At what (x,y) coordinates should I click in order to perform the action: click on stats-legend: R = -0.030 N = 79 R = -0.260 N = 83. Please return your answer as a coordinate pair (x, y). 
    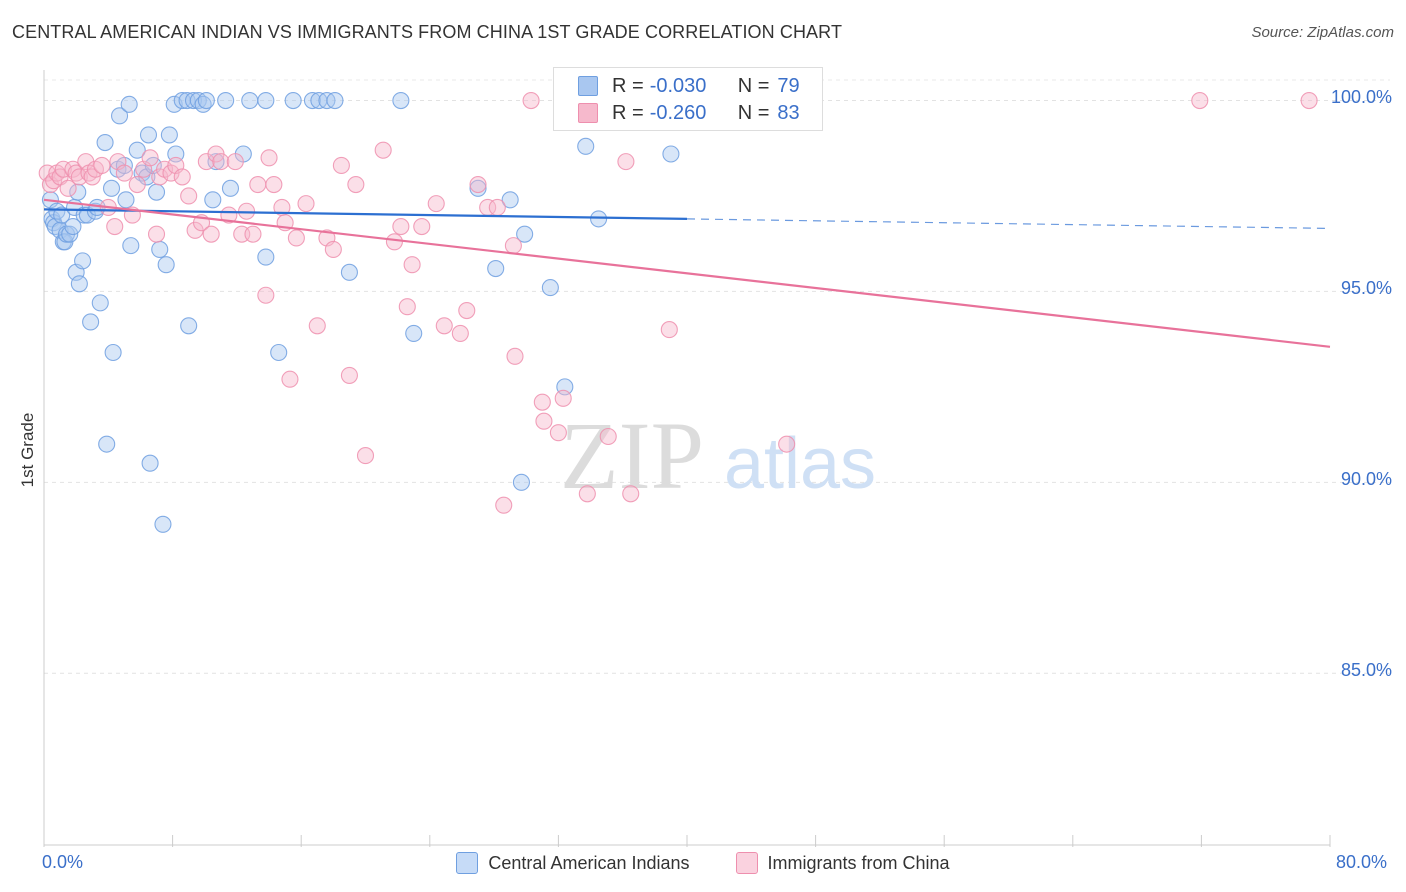
    Looking at the image, I should click on (688, 99).